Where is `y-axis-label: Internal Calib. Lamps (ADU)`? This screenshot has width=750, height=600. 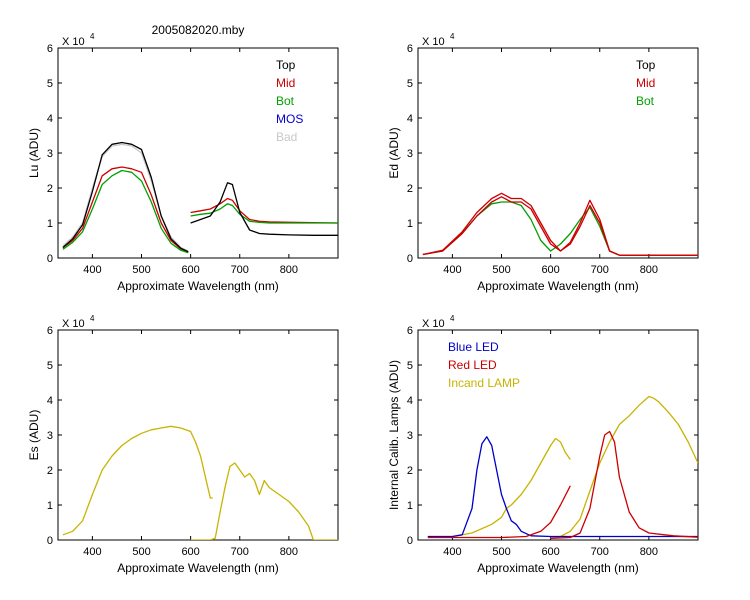 y-axis-label: Internal Calib. Lamps (ADU) is located at coordinates (394, 435).